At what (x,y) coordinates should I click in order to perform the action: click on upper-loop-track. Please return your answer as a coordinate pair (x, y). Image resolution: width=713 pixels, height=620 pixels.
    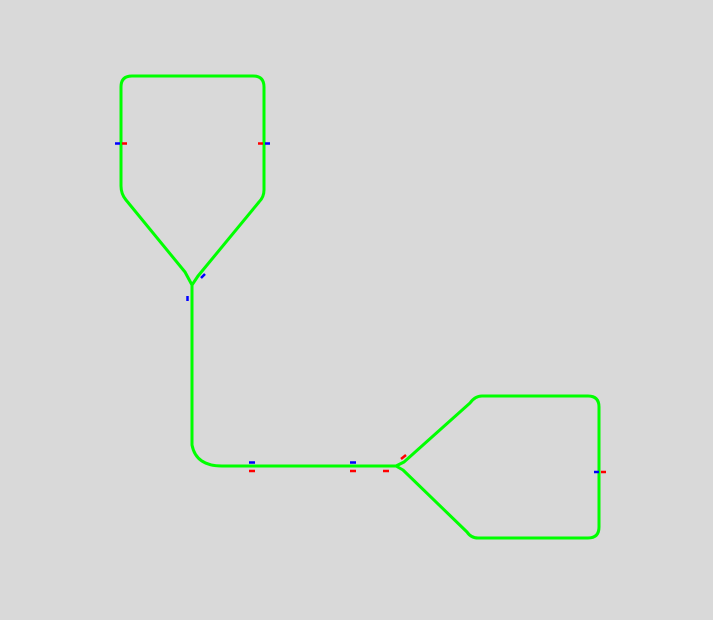
    Looking at the image, I should click on (192, 180).